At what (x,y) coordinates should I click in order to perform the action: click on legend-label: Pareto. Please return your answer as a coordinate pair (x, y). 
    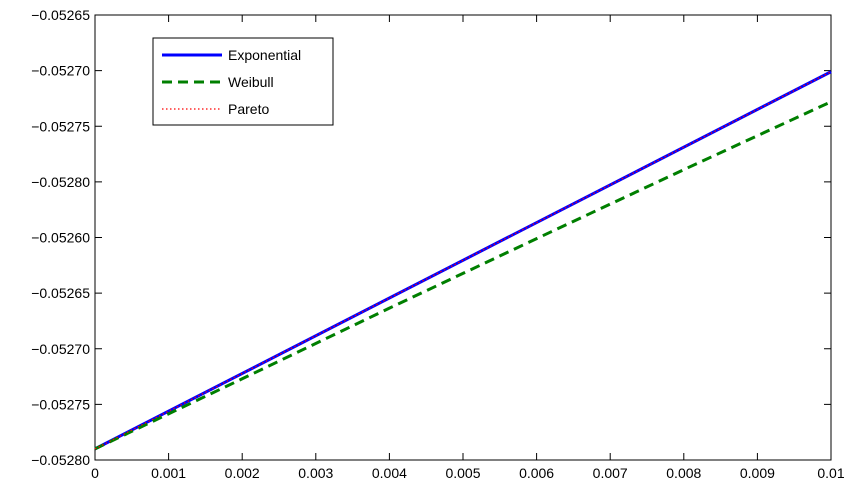
    Looking at the image, I should click on (248, 109).